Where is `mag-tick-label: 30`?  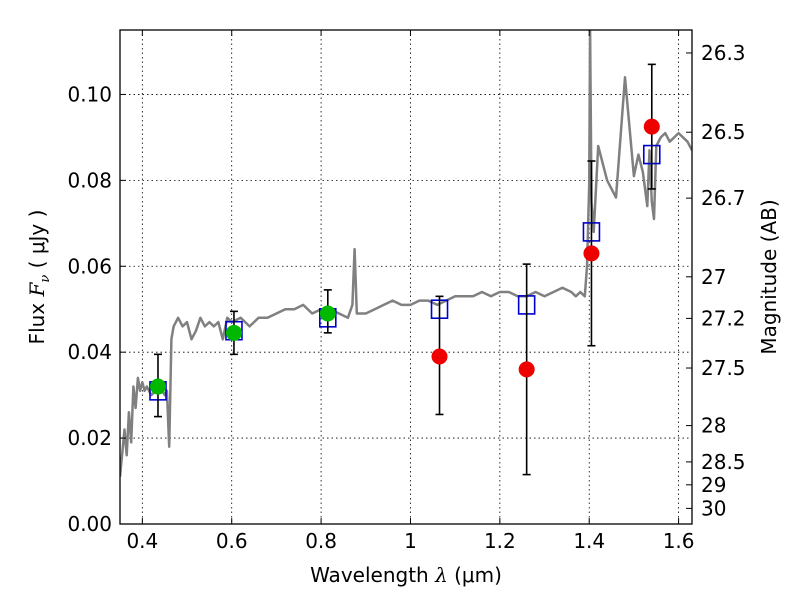 mag-tick-label: 30 is located at coordinates (713, 508).